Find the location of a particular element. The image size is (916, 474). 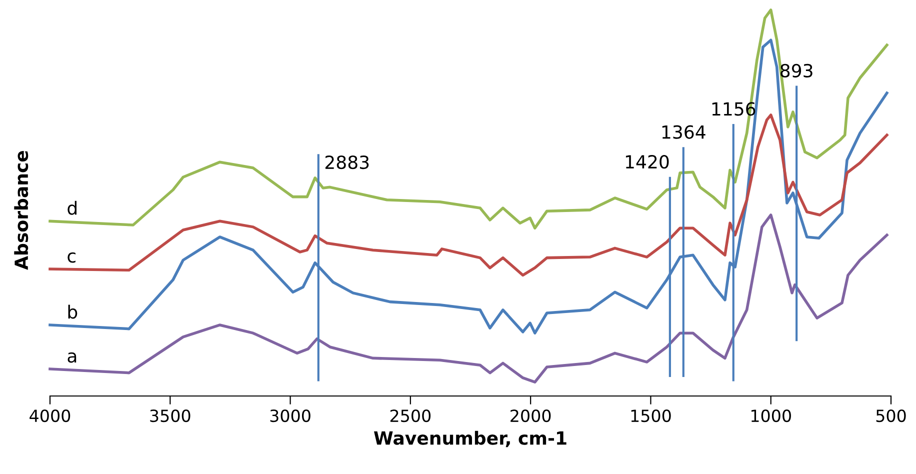

x-tick-label: 1000 is located at coordinates (771, 415).